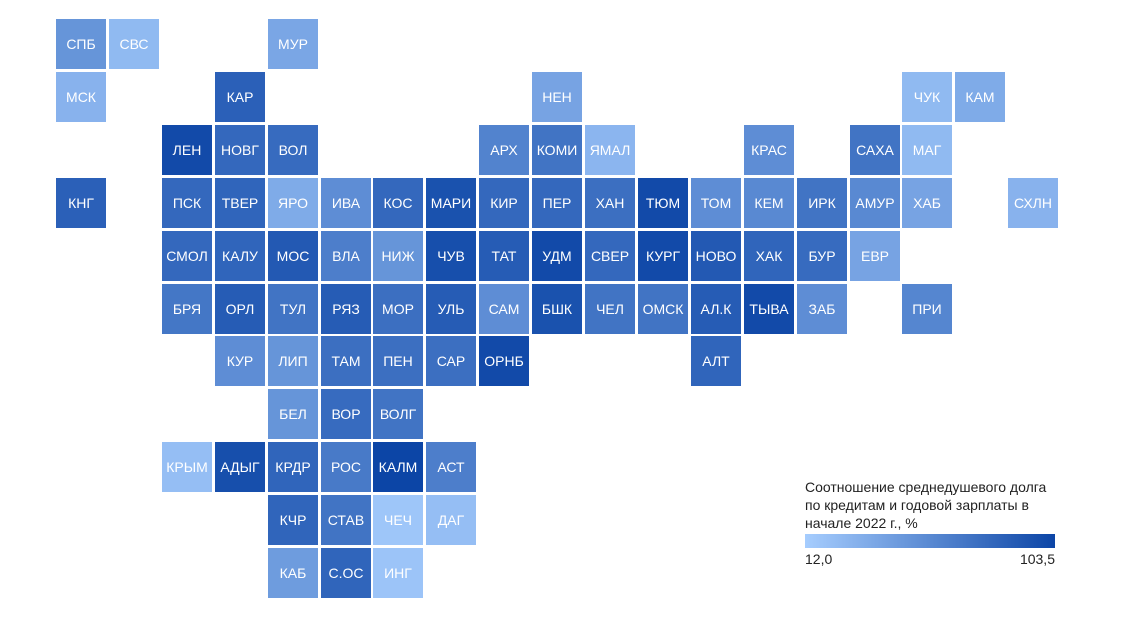 The width and height of the screenshot is (1147, 626). I want to click on legend-min-label: 12,0, so click(819, 559).